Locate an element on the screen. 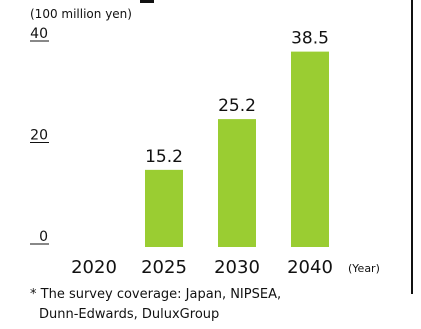  bar-2025 is located at coordinates (164, 208).